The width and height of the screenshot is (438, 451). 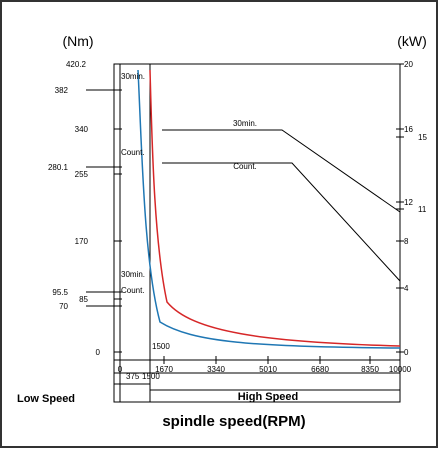 I want to click on x-tick-label: 8350, so click(x=370, y=369).